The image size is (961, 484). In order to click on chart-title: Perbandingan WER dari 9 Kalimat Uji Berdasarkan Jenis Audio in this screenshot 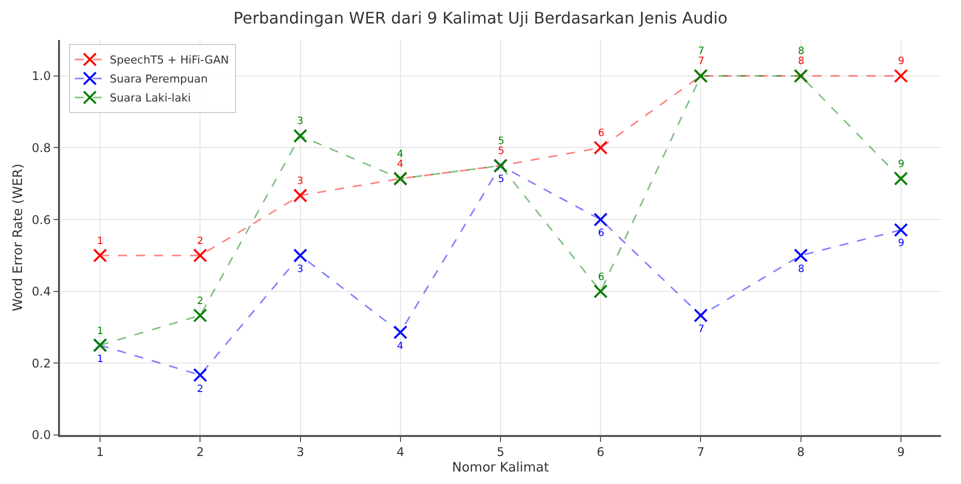, I will do `click(480, 18)`.